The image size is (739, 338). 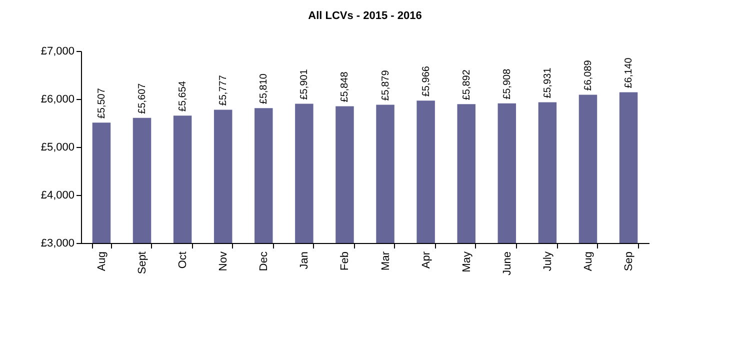 What do you see at coordinates (345, 261) in the screenshot?
I see `x-tick-label: Feb` at bounding box center [345, 261].